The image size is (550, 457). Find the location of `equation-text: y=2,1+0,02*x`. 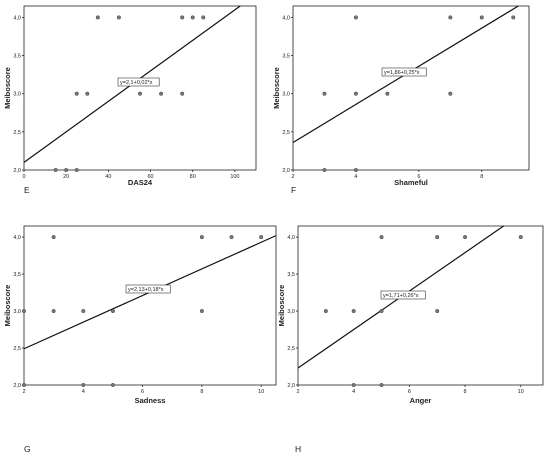

equation-text: y=2,1+0,02*x is located at coordinates (136, 83).